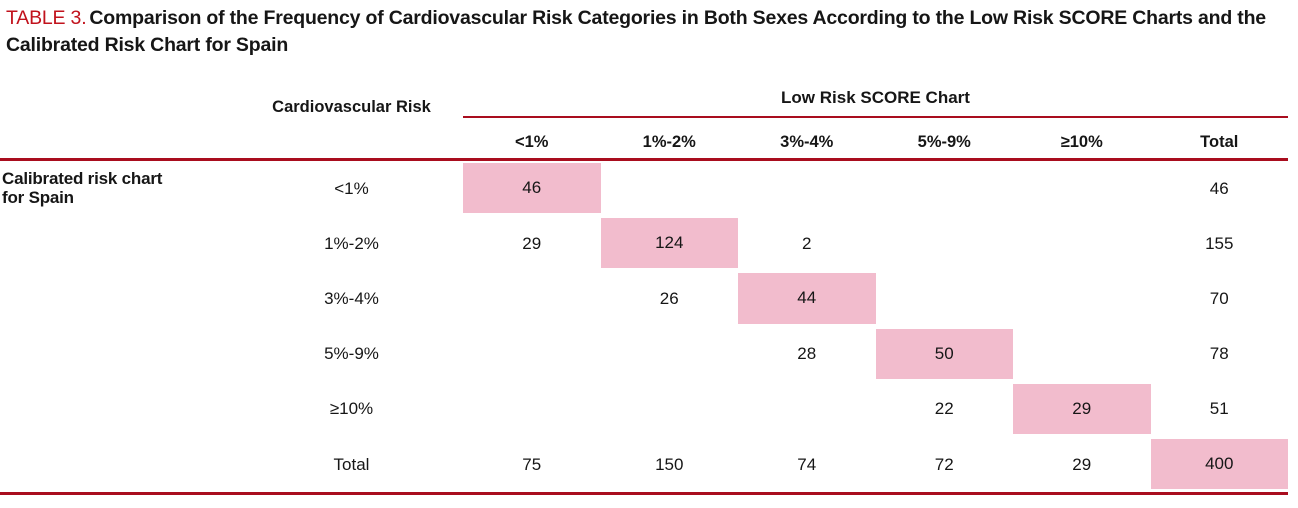 The image size is (1298, 508). Describe the element at coordinates (1219, 142) in the screenshot. I see `column-header-total: Total` at that location.